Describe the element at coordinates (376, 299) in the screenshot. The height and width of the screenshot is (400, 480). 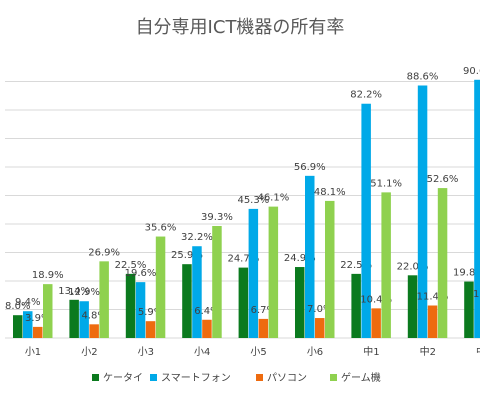
I see `data-label: 10.4%` at that location.